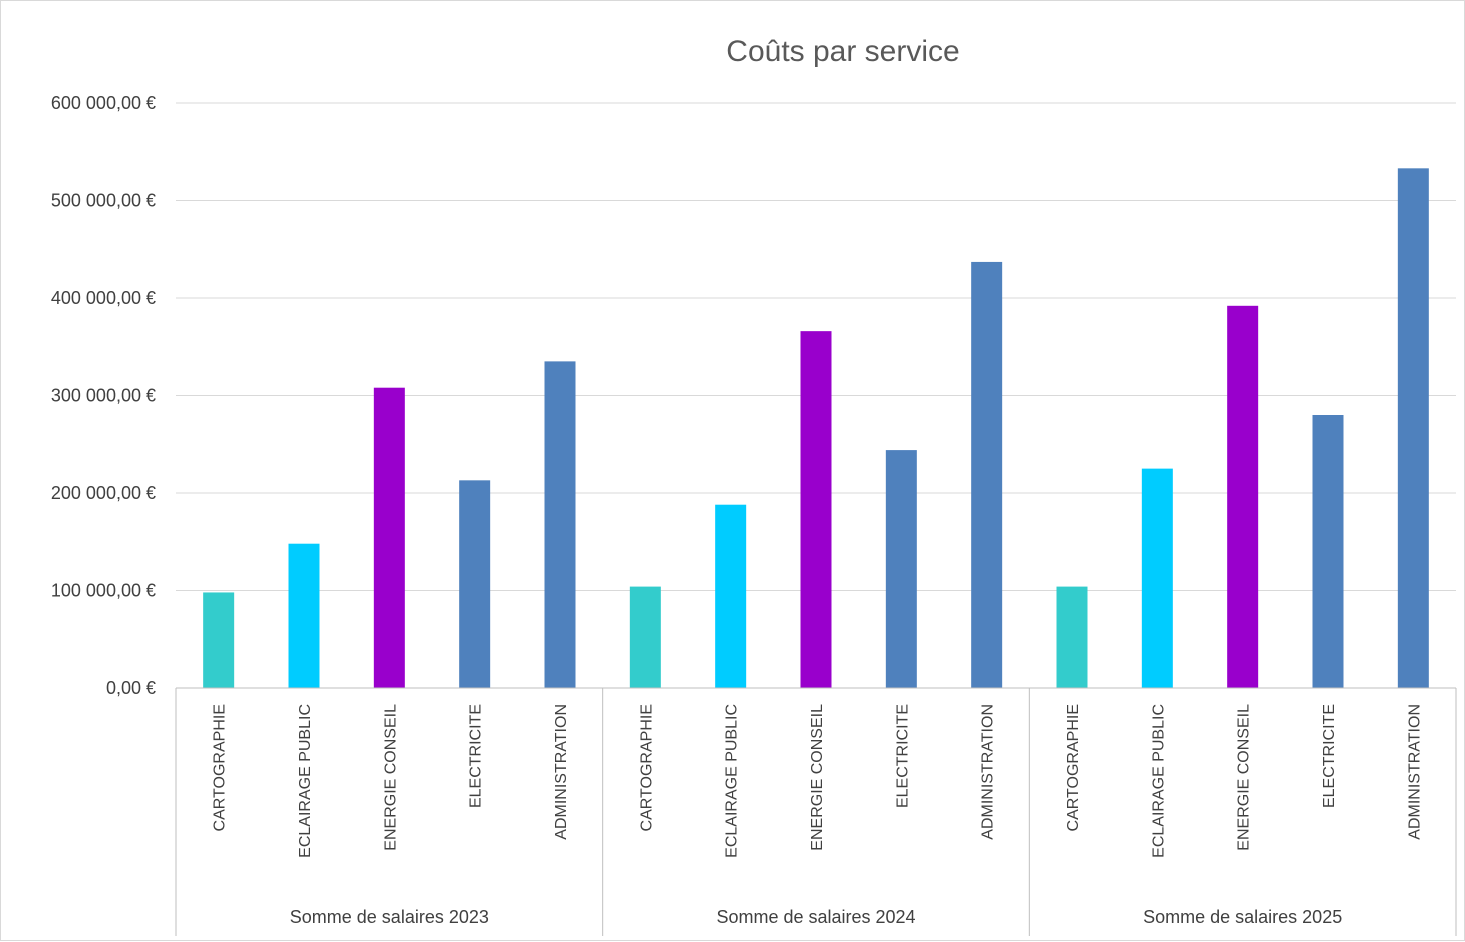 The height and width of the screenshot is (942, 1465). Describe the element at coordinates (103, 103) in the screenshot. I see `y-tick-label: 600 000,00 €` at that location.